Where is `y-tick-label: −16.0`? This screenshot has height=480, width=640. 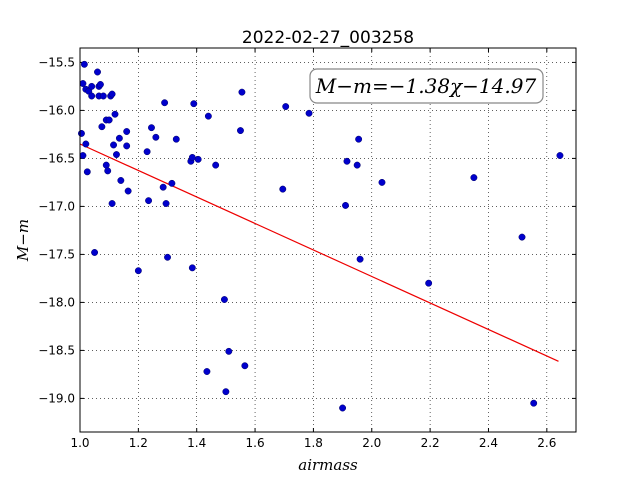
y-tick-label: −16.0 is located at coordinates (56, 110).